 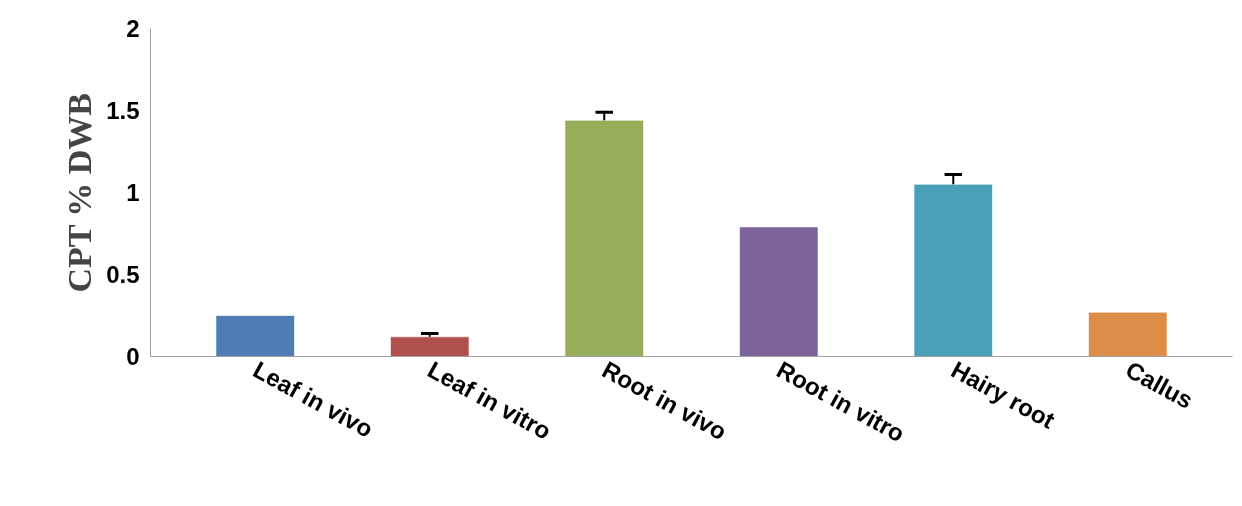 I want to click on y-axis-title: CPT % DWB, so click(x=80, y=192).